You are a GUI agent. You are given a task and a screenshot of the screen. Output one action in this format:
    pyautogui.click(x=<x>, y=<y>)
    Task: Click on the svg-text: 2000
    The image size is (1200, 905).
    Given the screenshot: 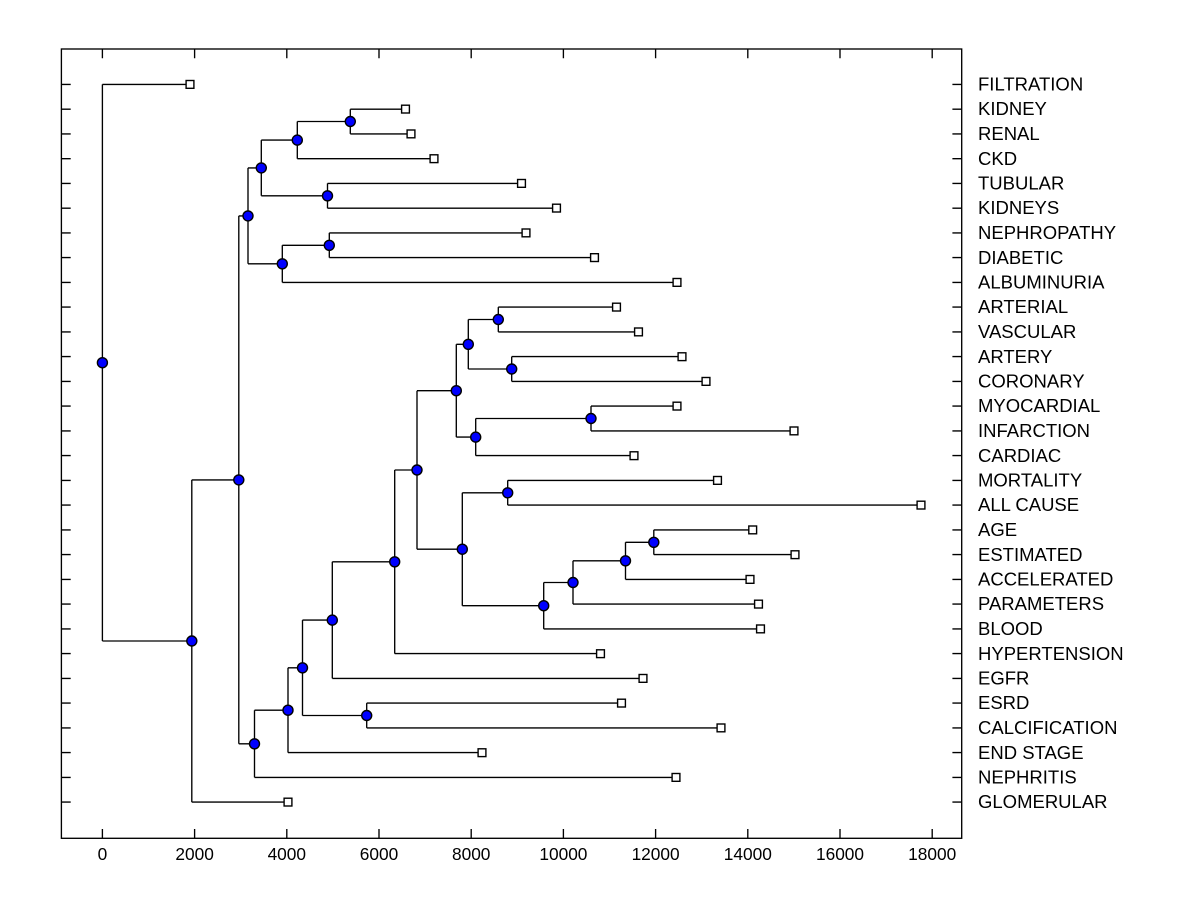 What is the action you would take?
    pyautogui.click(x=194, y=854)
    